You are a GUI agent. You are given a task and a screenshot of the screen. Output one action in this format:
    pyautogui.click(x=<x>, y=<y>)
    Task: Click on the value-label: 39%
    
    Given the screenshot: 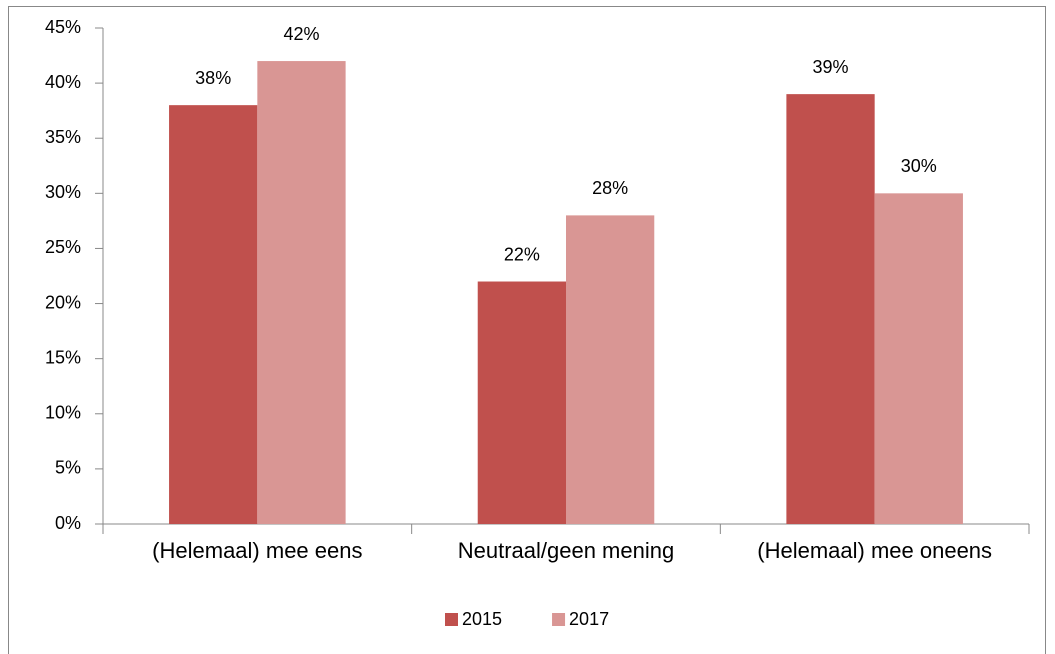 What is the action you would take?
    pyautogui.click(x=831, y=67)
    